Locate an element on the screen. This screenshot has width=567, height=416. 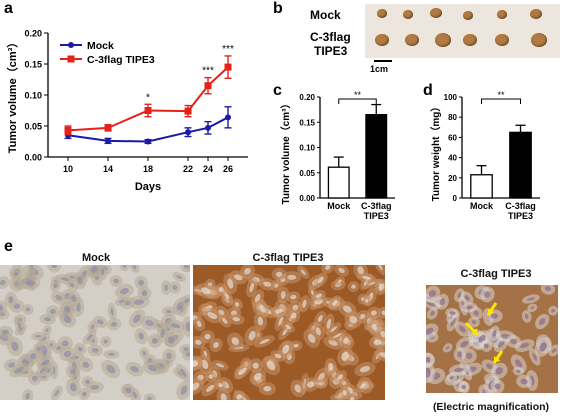
y-tick-label: 0.10 is located at coordinates (307, 148).